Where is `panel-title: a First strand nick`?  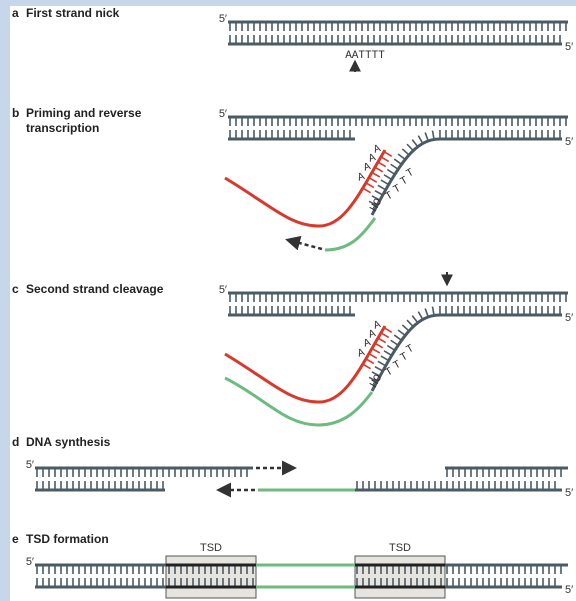
panel-title: a First strand nick is located at coordinates (65, 13).